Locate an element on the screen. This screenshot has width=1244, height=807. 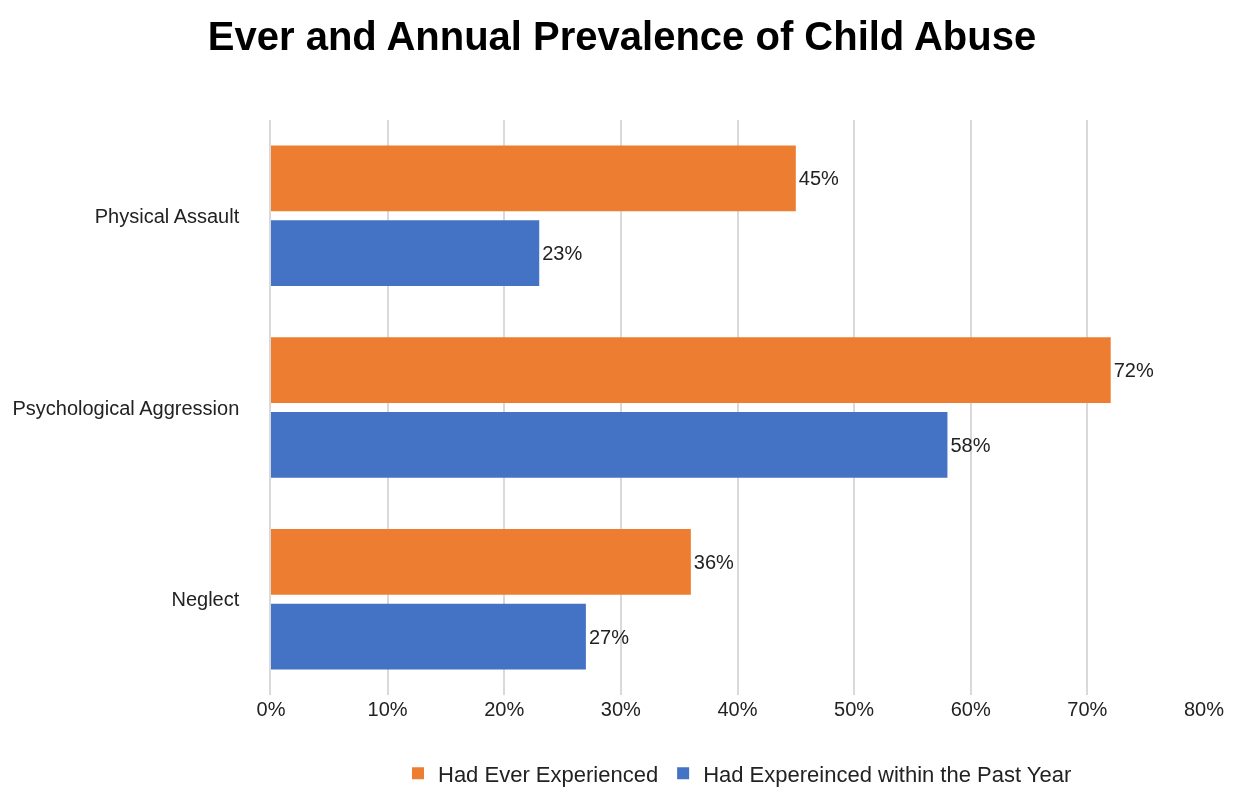
x-tick-label: 30% is located at coordinates (621, 709).